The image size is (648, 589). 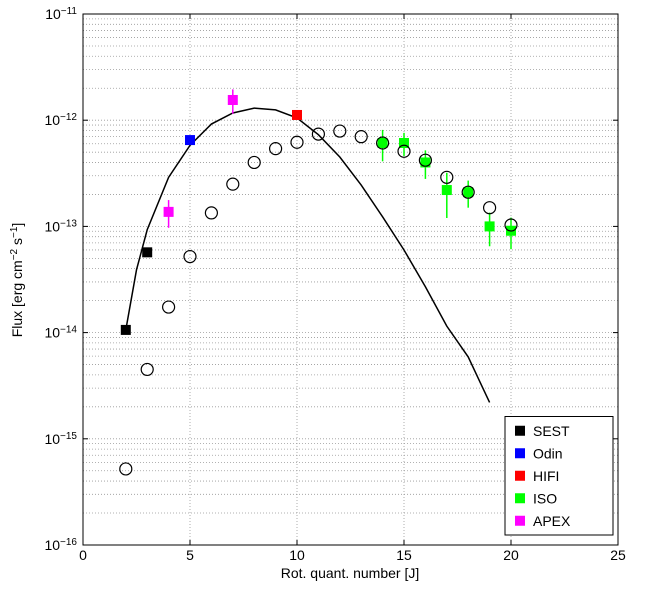 What do you see at coordinates (60, 438) in the screenshot?
I see `y-tick-label: 10−15` at bounding box center [60, 438].